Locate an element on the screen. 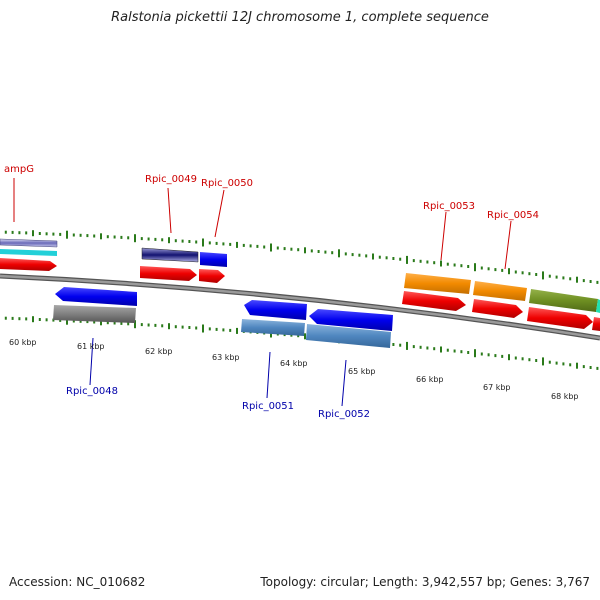 The height and width of the screenshot is (600, 600). axis-label-68: 68 kbp is located at coordinates (565, 396).